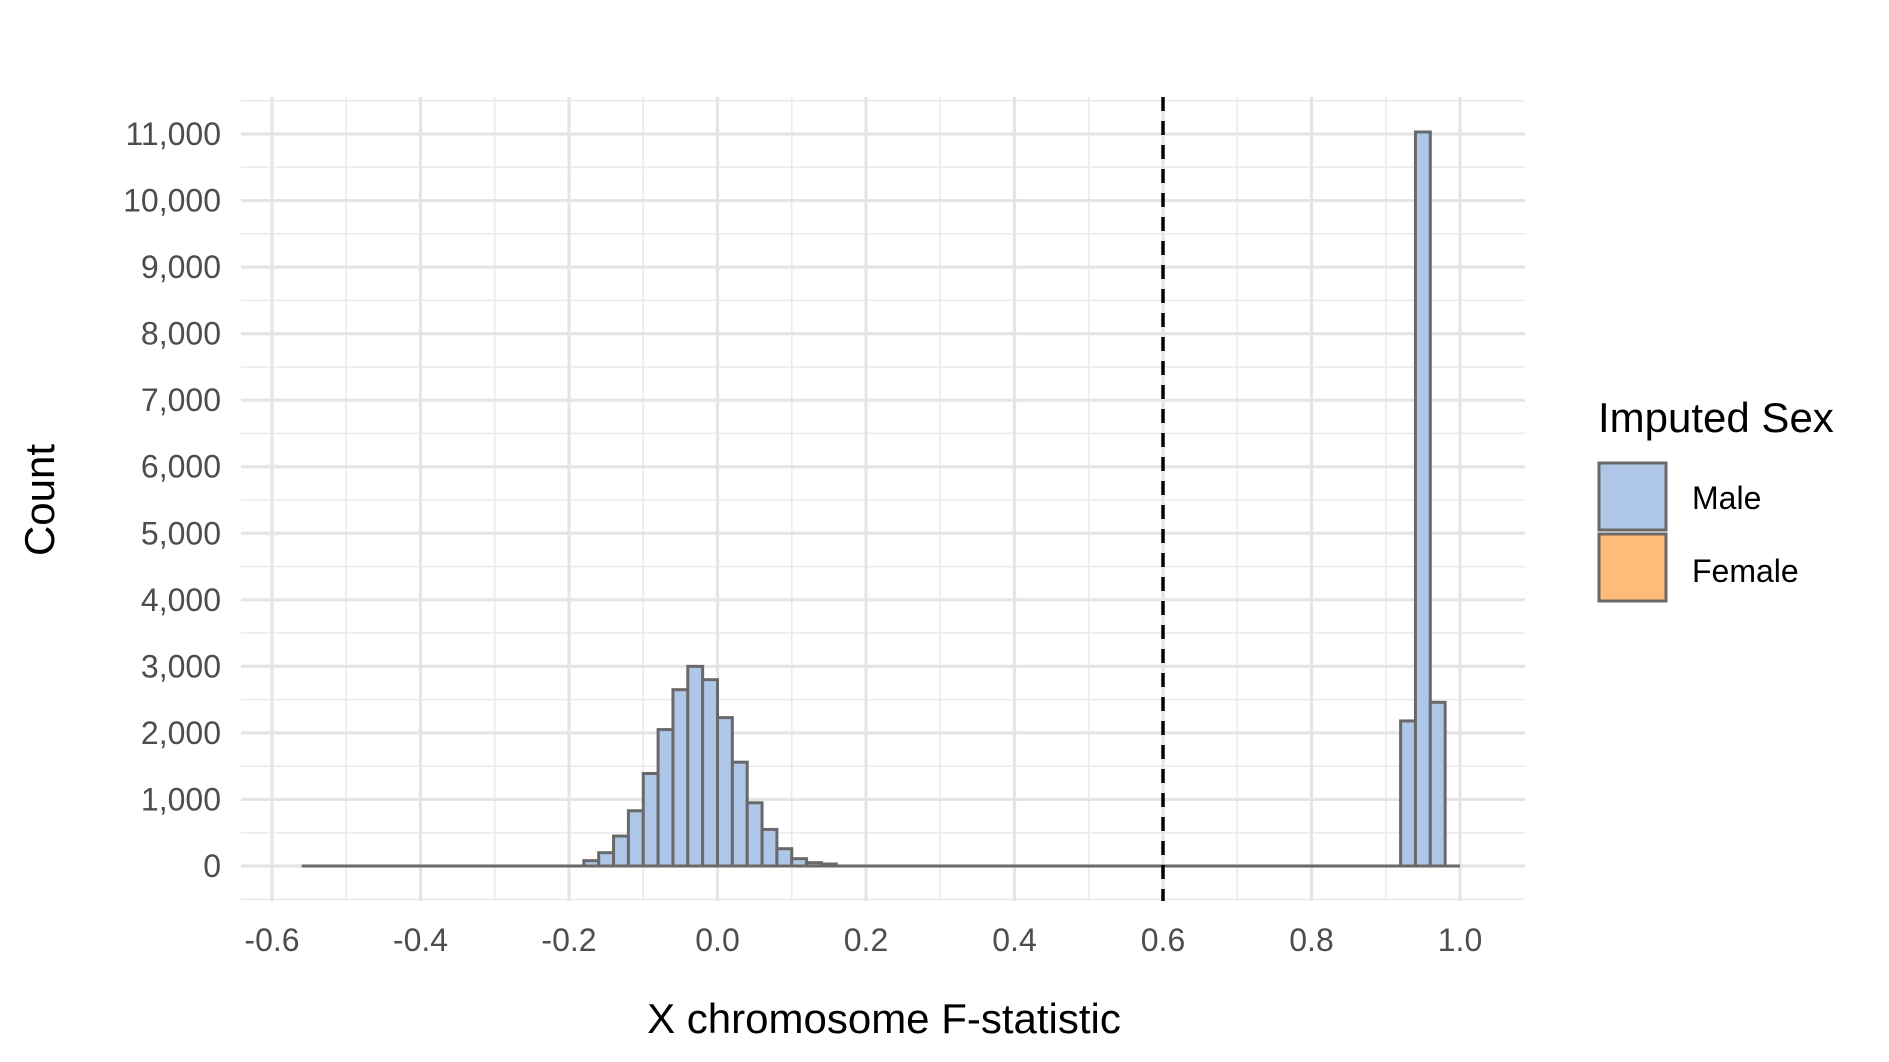 This screenshot has width=1889, height=1062. What do you see at coordinates (1716, 417) in the screenshot?
I see `legend-title: Imputed Sex` at bounding box center [1716, 417].